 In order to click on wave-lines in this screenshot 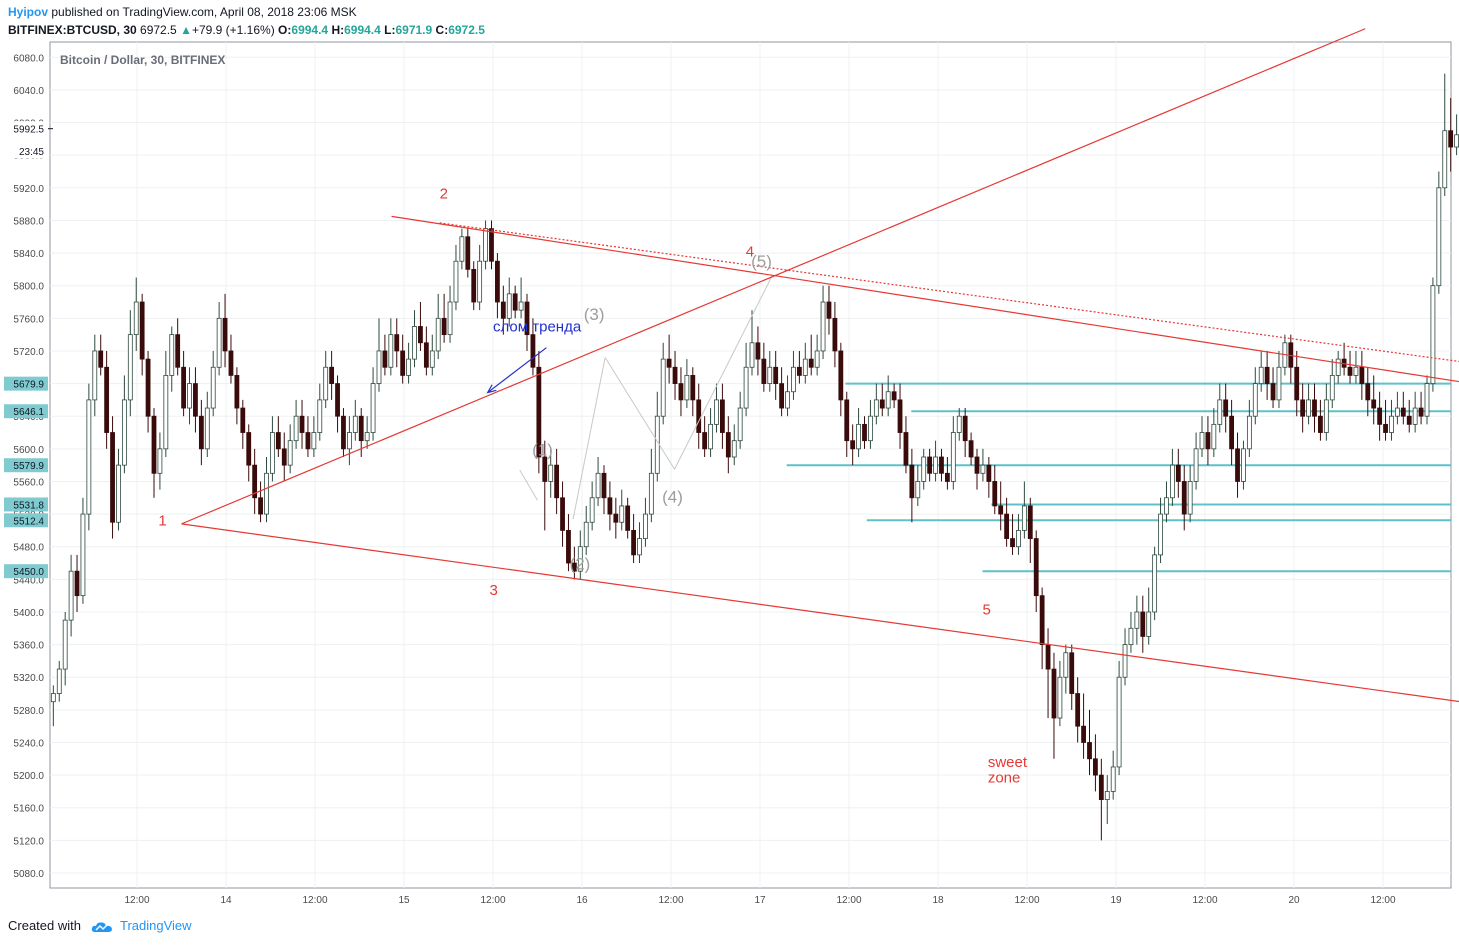, I will do `click(646, 397)`.